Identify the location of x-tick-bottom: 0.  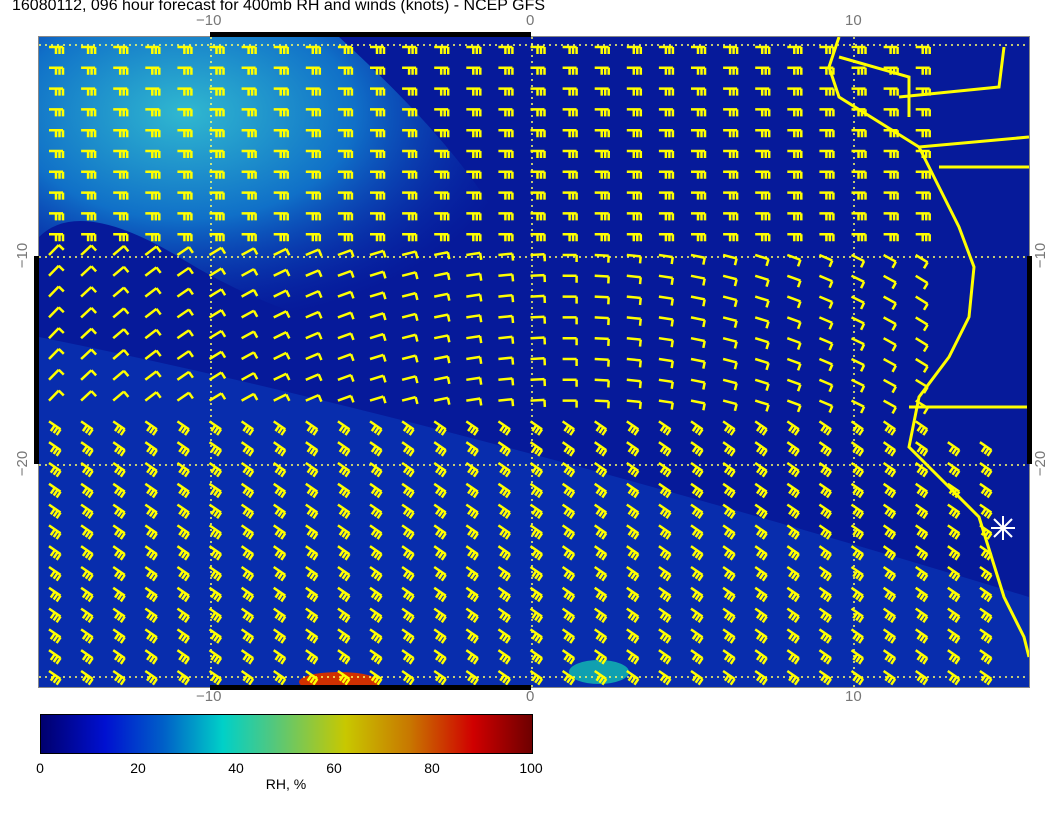
(530, 696).